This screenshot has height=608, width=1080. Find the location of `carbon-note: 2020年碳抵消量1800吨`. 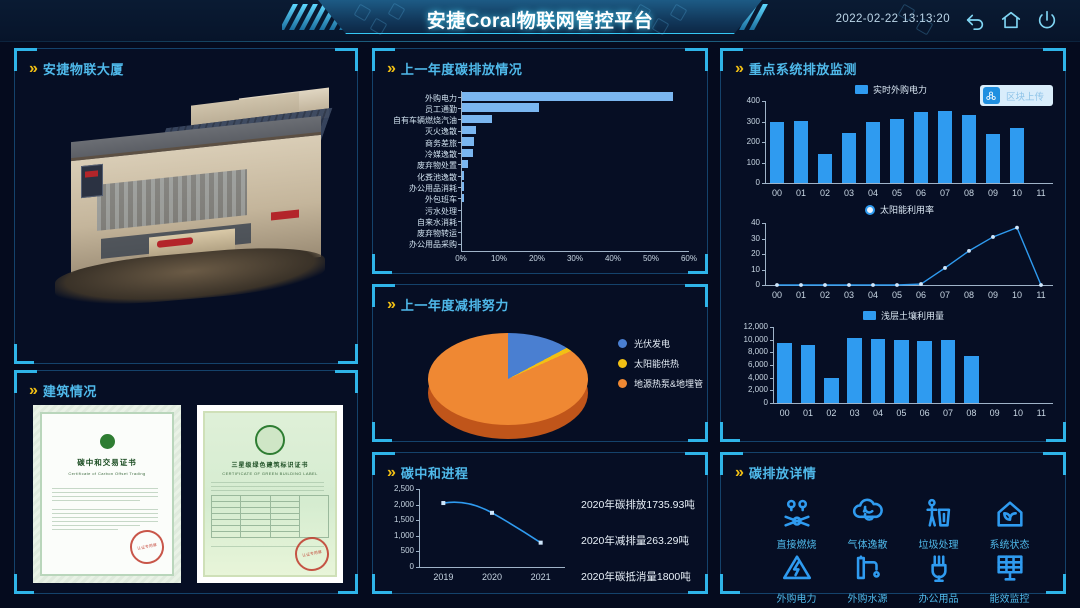

carbon-note: 2020年碳抵消量1800吨 is located at coordinates (636, 577).